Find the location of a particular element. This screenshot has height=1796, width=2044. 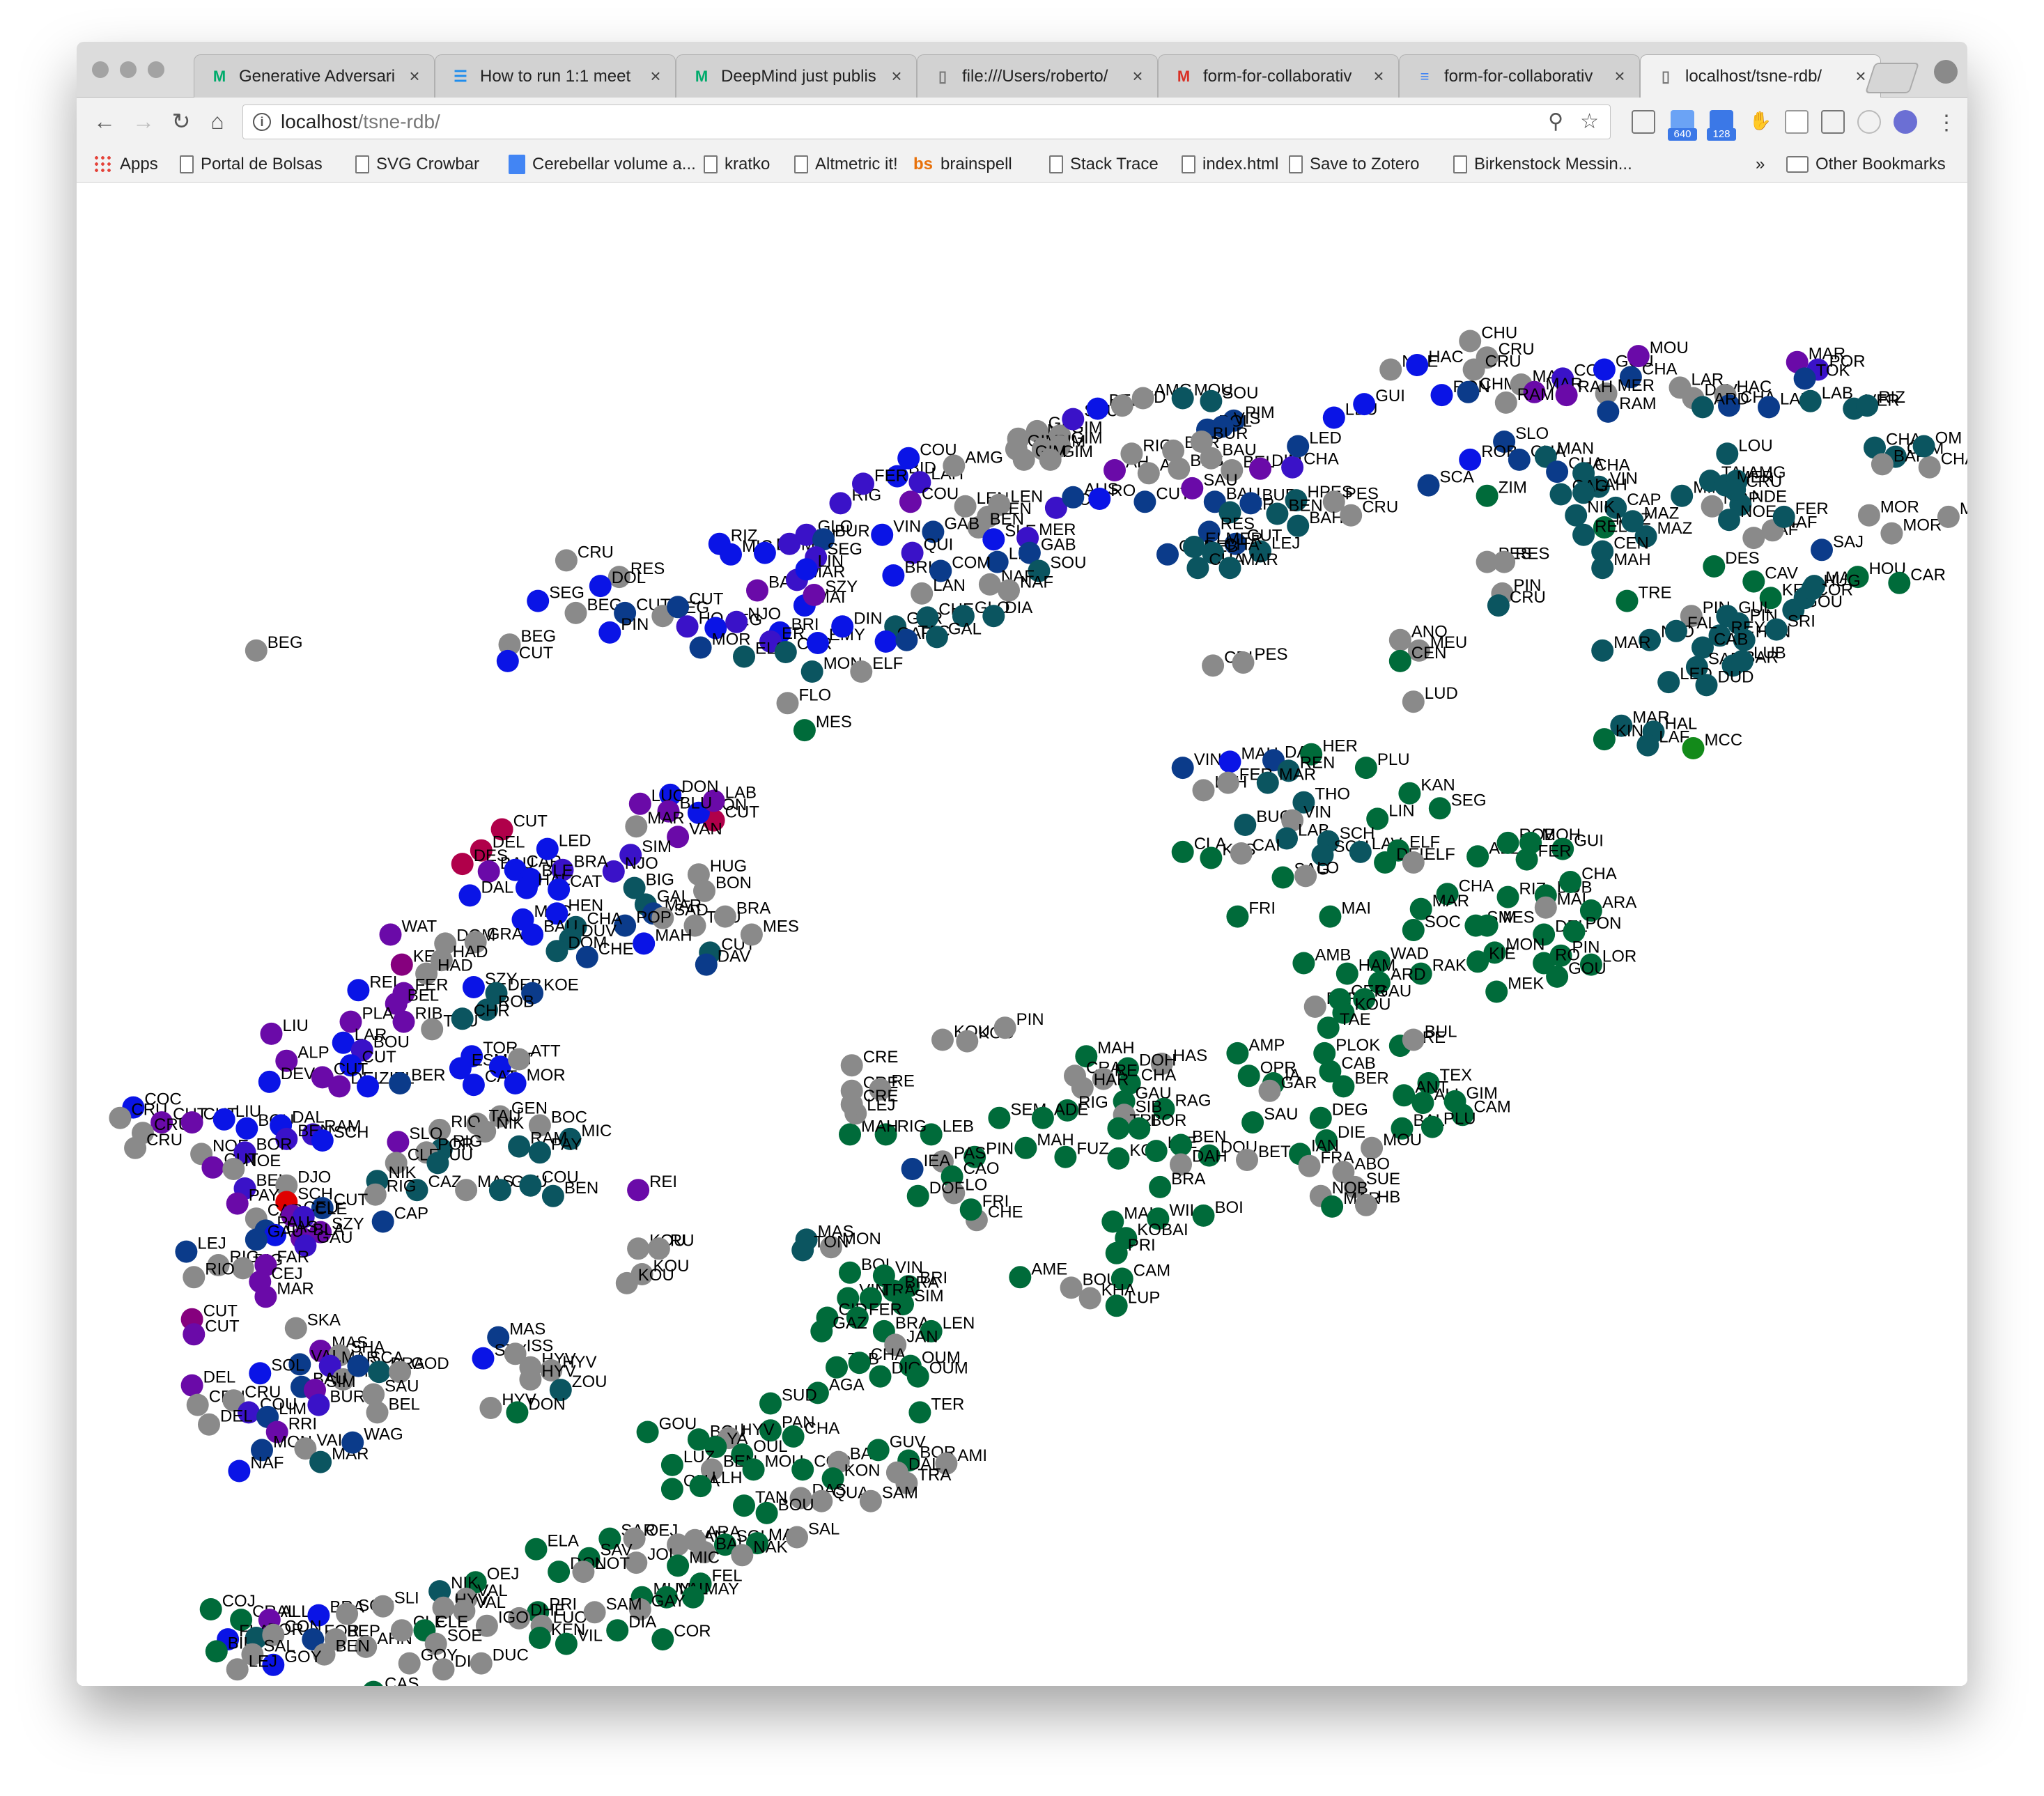

back-arrow-icon: ← is located at coordinates (104, 121).